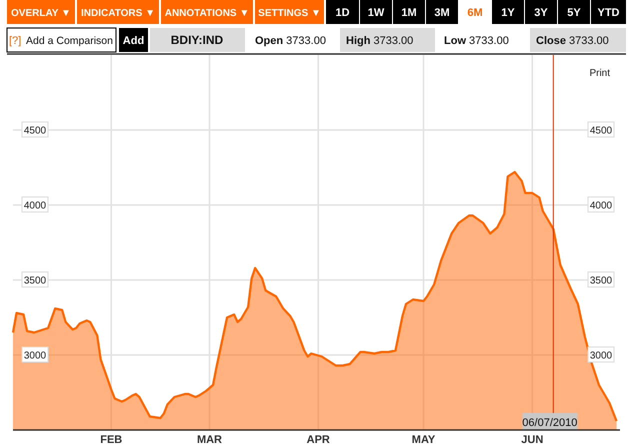 Image resolution: width=632 pixels, height=447 pixels. What do you see at coordinates (35, 281) in the screenshot?
I see `y-tick-label: 3500` at bounding box center [35, 281].